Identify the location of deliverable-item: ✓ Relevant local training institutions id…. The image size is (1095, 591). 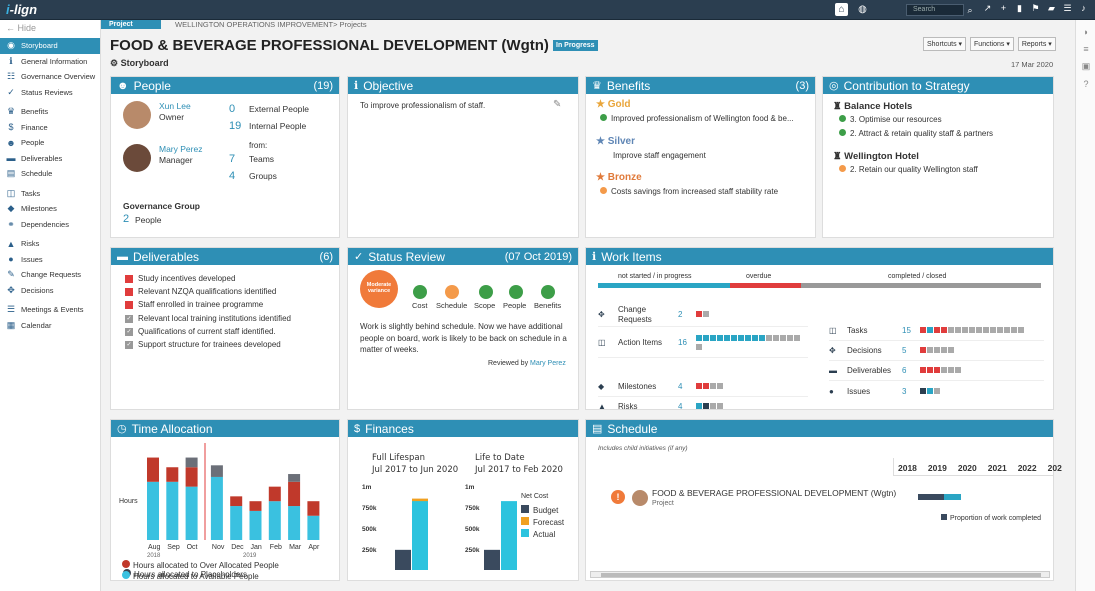
(208, 318).